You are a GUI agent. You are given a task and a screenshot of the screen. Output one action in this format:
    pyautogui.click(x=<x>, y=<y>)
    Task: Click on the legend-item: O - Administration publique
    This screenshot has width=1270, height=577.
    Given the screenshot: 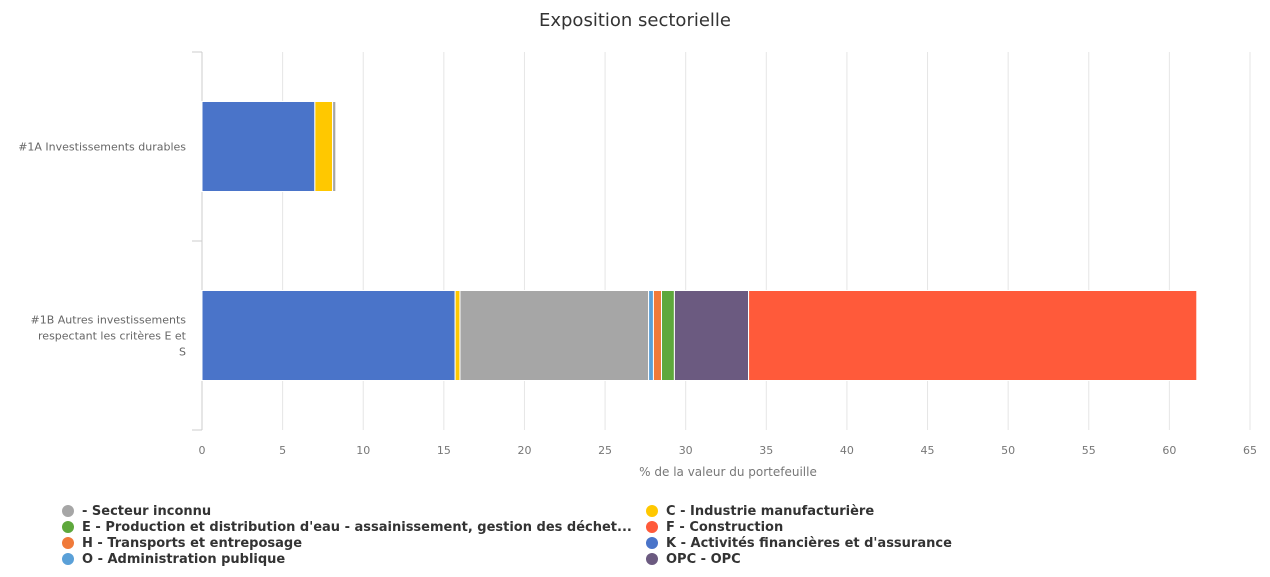 What is the action you would take?
    pyautogui.click(x=173, y=559)
    